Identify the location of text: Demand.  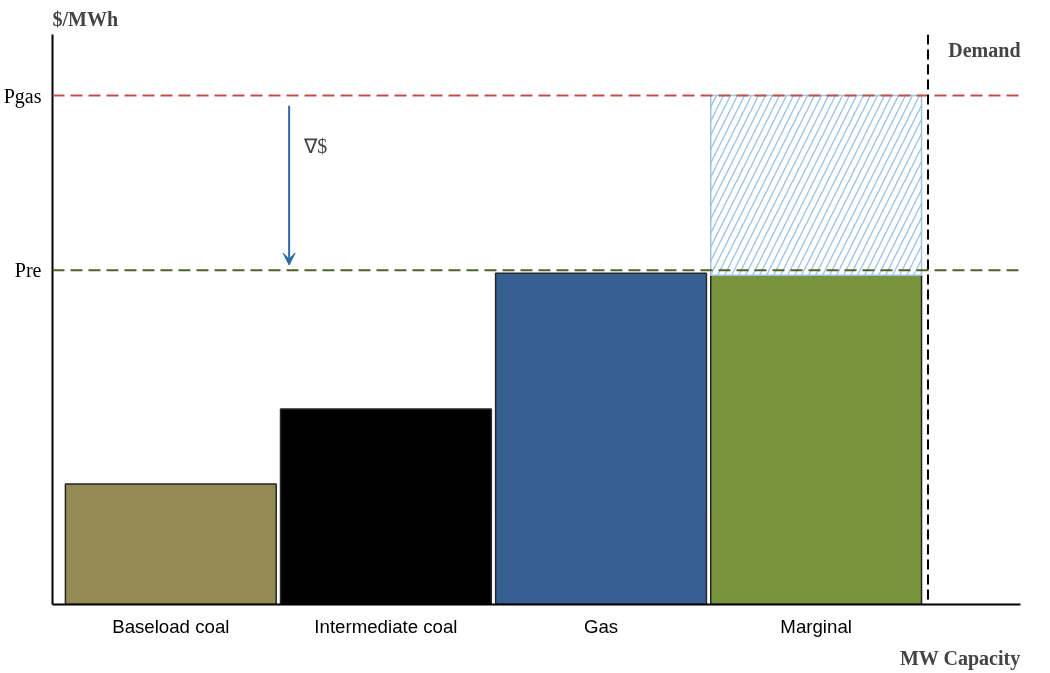
(984, 49).